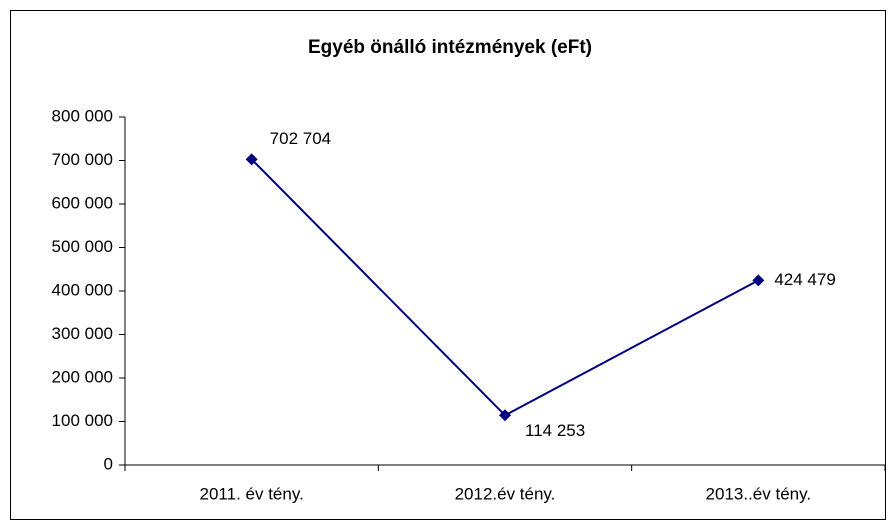  Describe the element at coordinates (82, 376) in the screenshot. I see `y-tick-label: 200 000` at that location.